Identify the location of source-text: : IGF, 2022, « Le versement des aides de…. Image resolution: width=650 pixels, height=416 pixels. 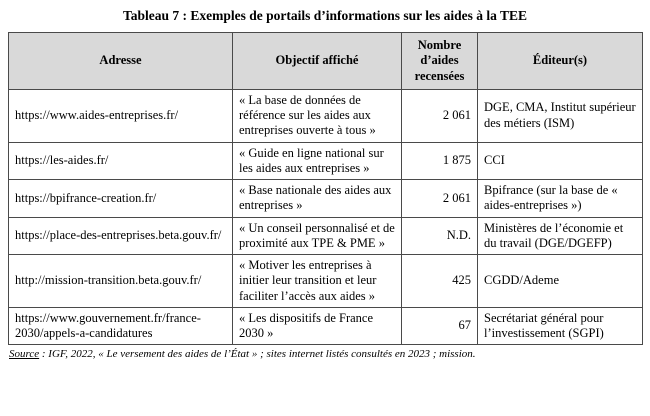
(257, 354).